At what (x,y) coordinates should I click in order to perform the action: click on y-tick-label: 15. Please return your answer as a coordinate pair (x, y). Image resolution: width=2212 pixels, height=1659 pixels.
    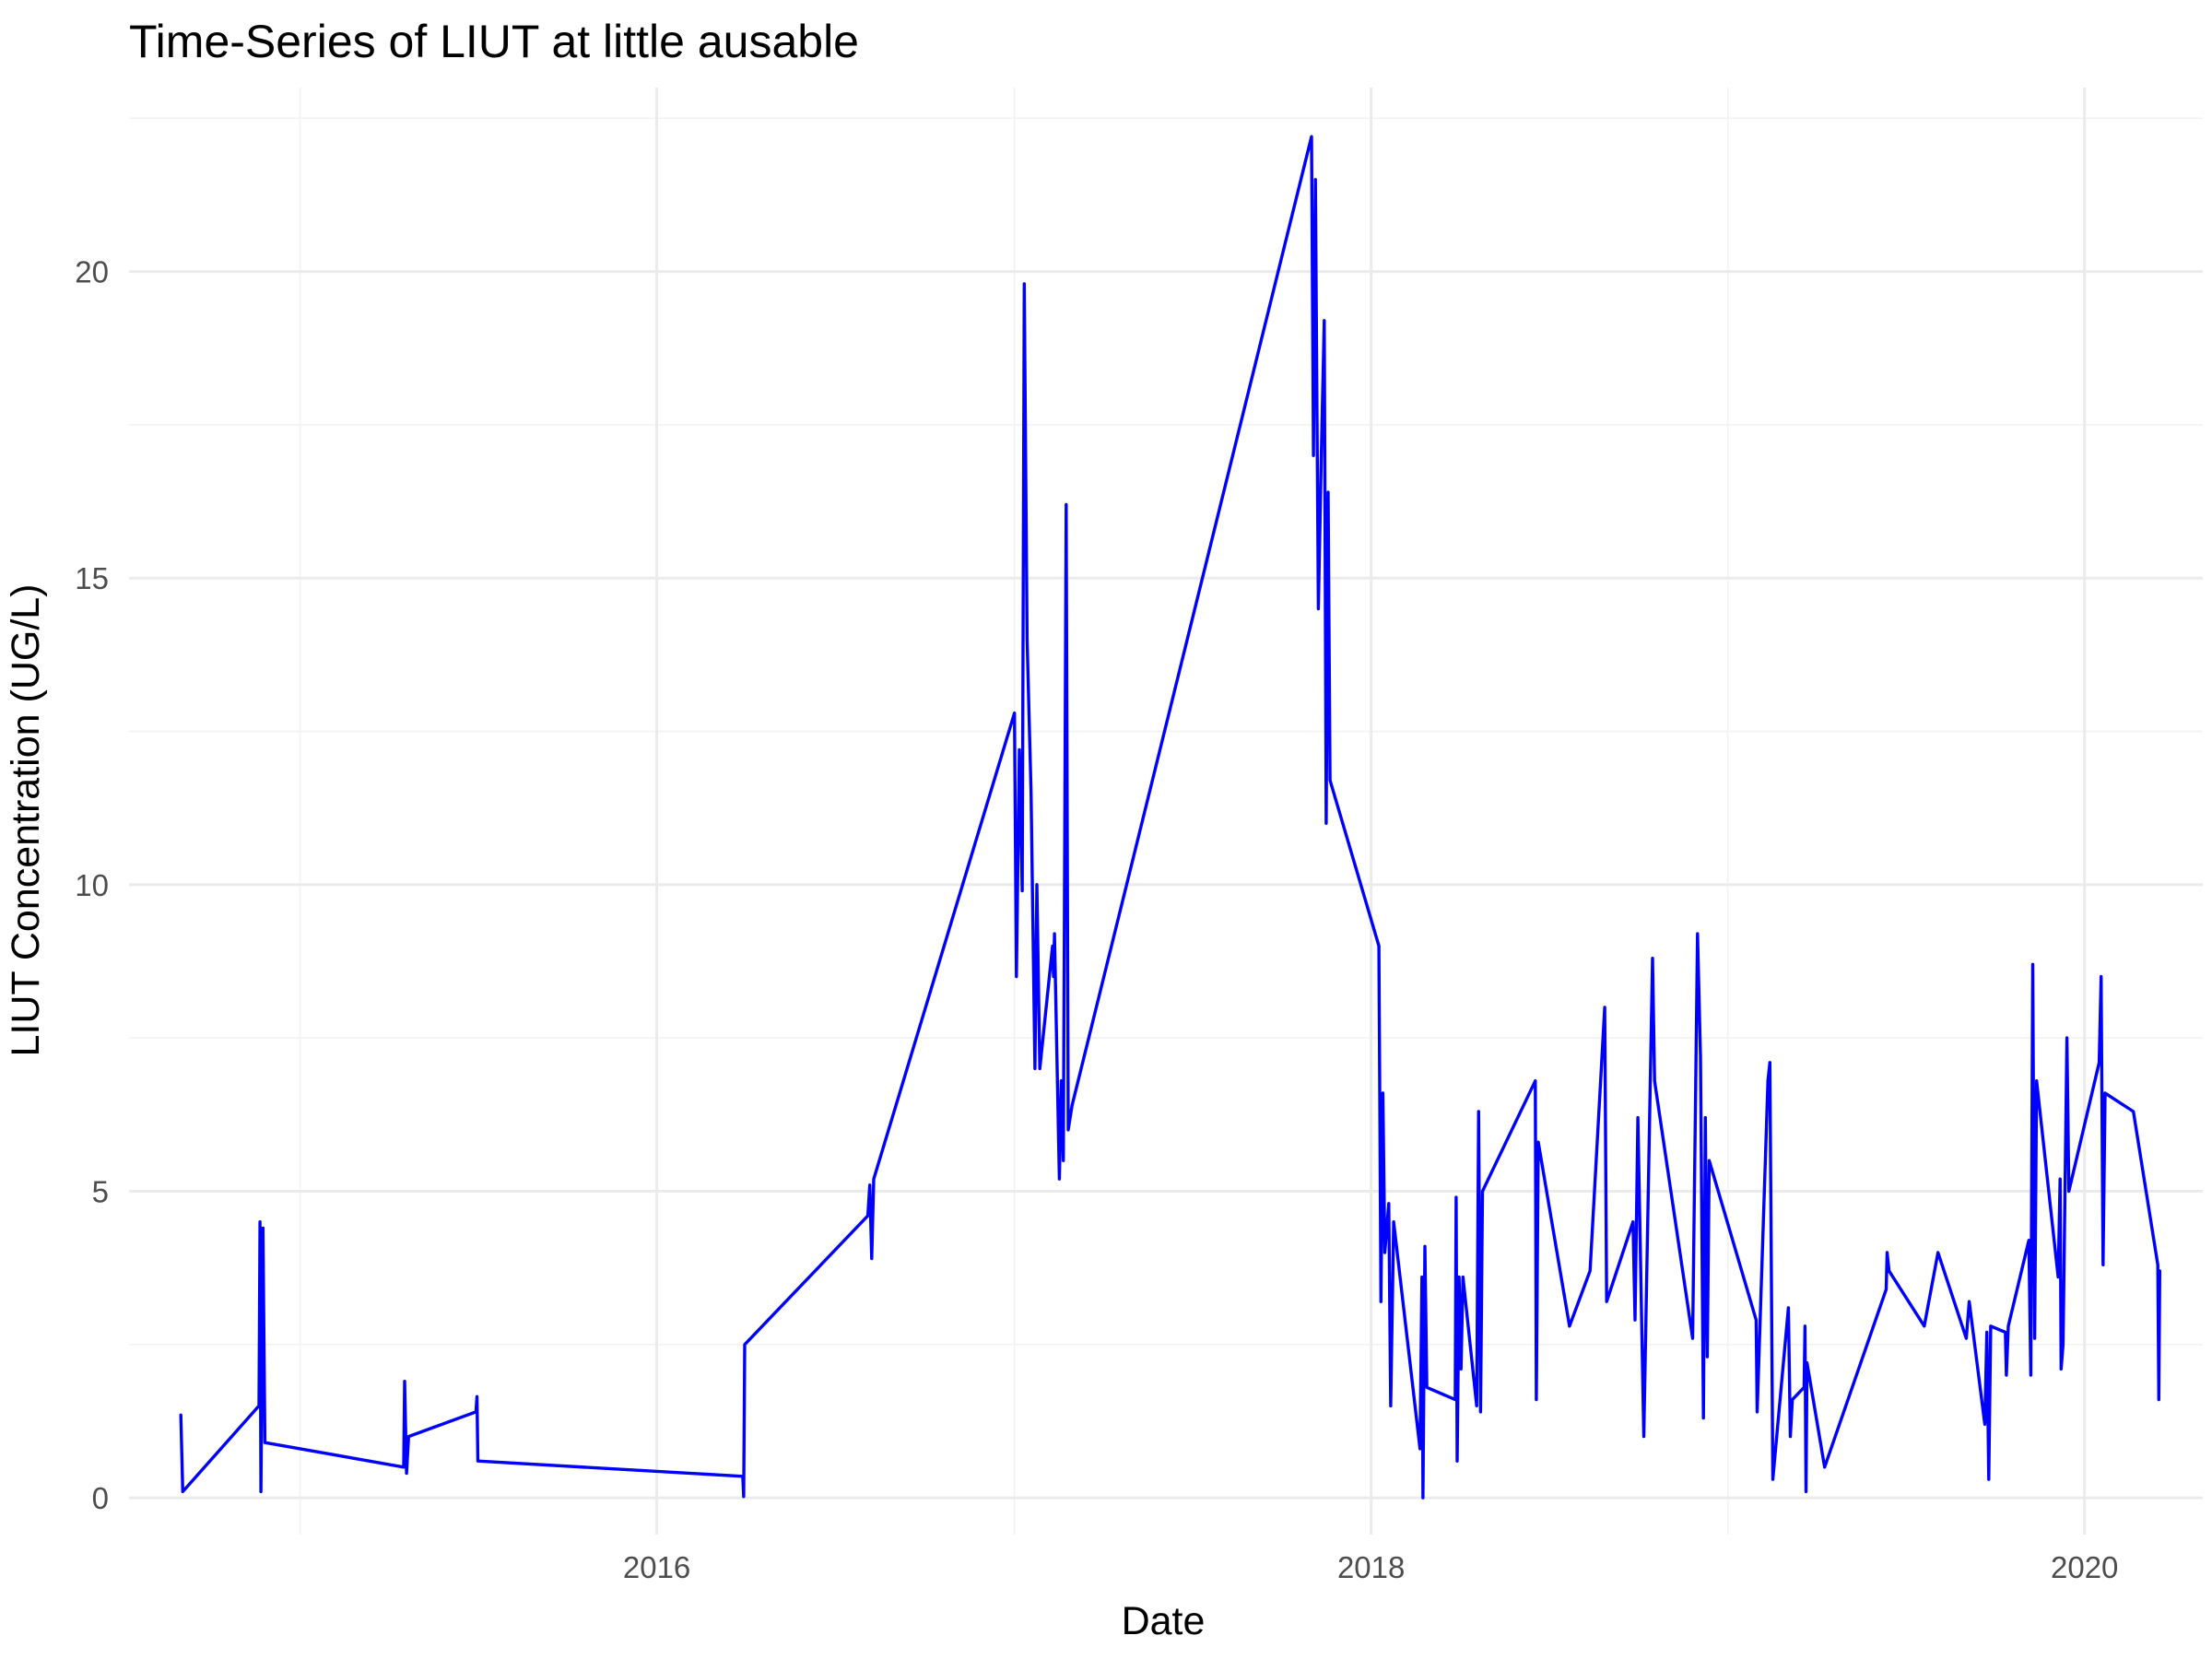
    Looking at the image, I should click on (92, 578).